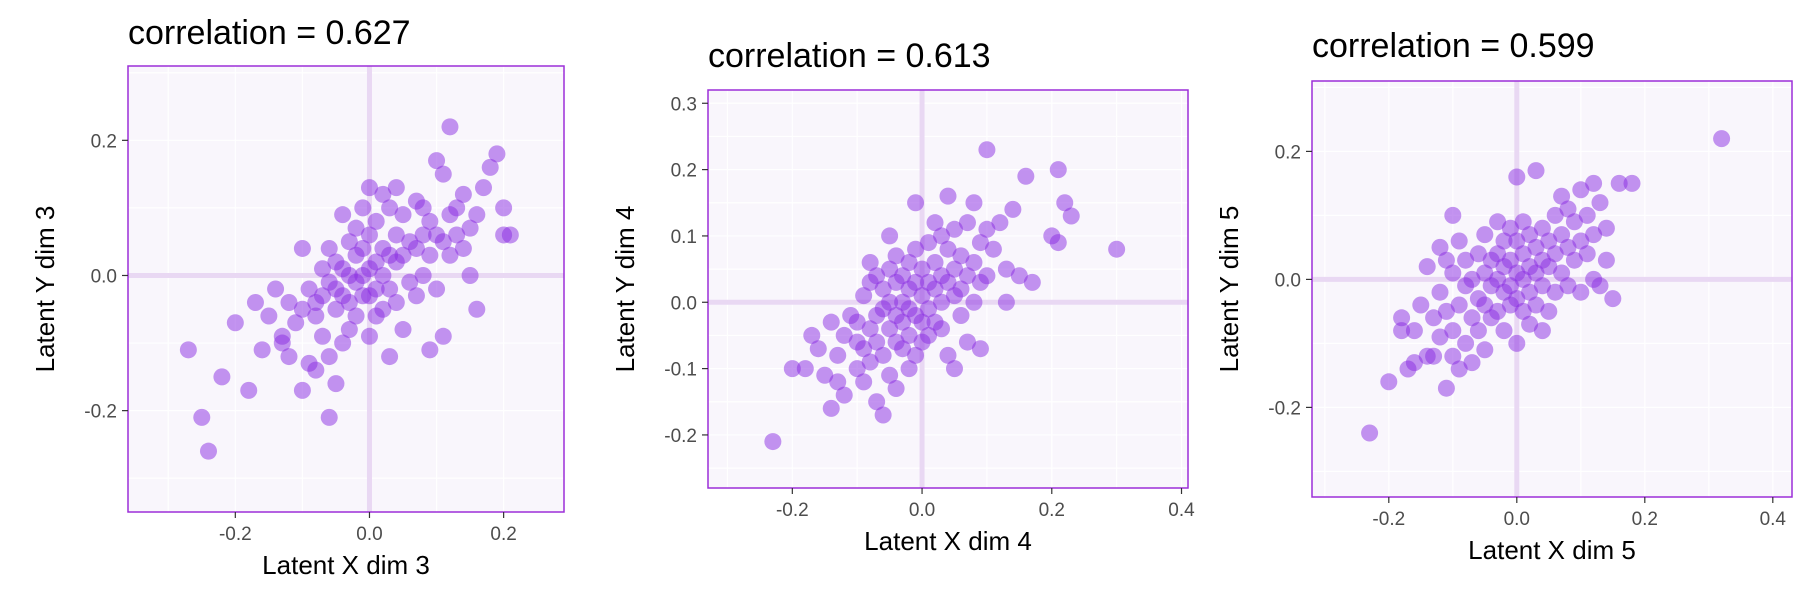 The width and height of the screenshot is (1800, 605). Describe the element at coordinates (684, 171) in the screenshot. I see `y-tick-label: 0.2` at that location.